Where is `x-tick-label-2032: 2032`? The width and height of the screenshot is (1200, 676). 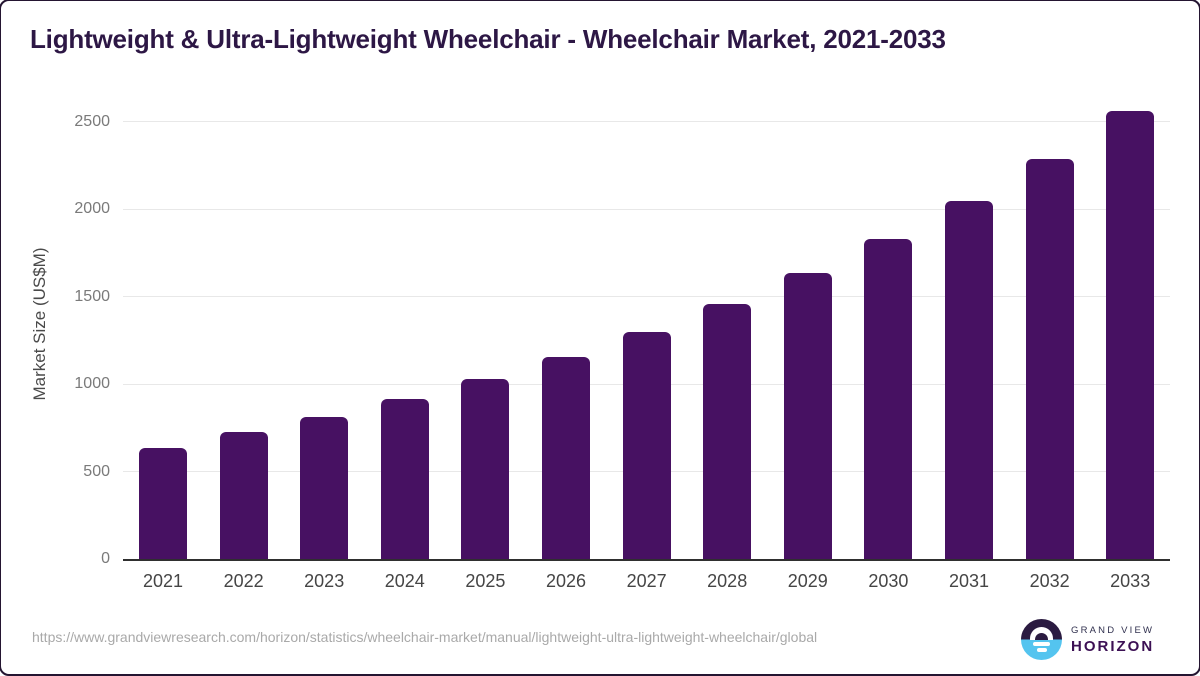 x-tick-label-2032: 2032 is located at coordinates (1049, 581).